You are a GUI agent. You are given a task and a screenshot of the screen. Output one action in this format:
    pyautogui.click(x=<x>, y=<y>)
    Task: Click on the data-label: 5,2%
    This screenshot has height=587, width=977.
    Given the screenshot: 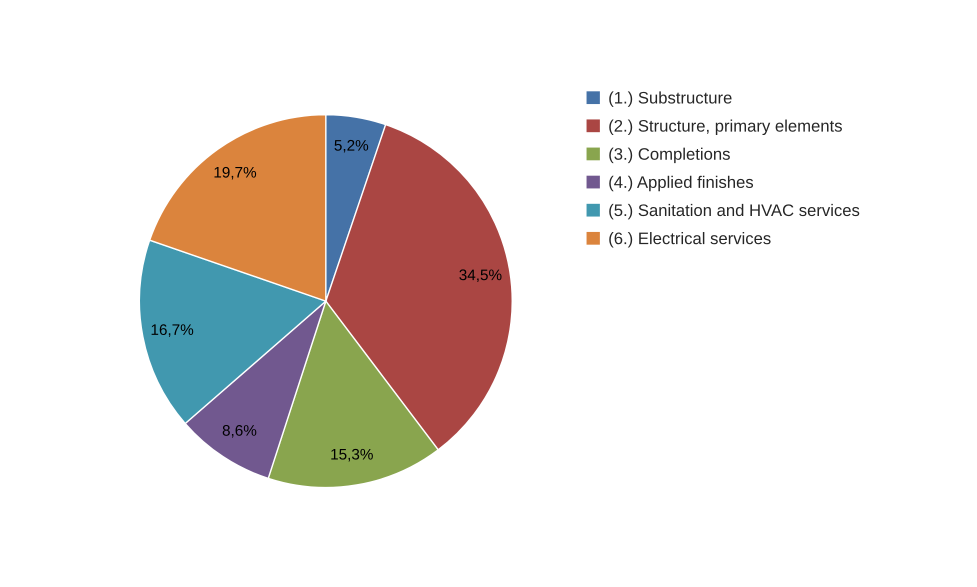 What is the action you would take?
    pyautogui.click(x=351, y=146)
    